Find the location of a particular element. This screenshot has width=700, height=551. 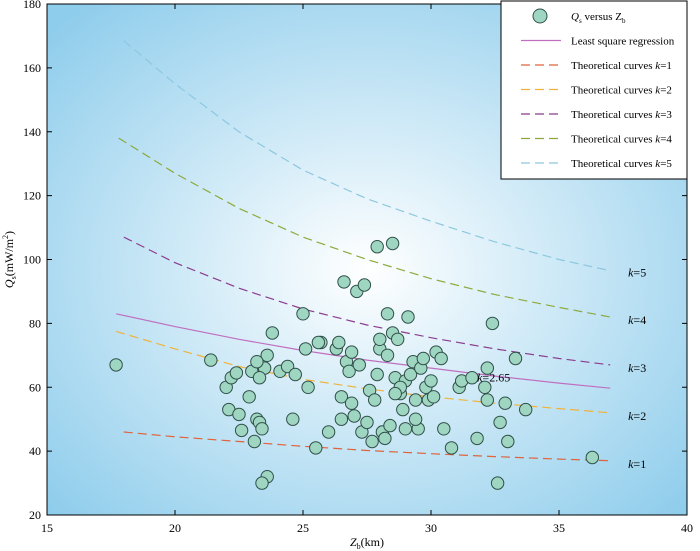

series-line-k1 is located at coordinates (367, 446).